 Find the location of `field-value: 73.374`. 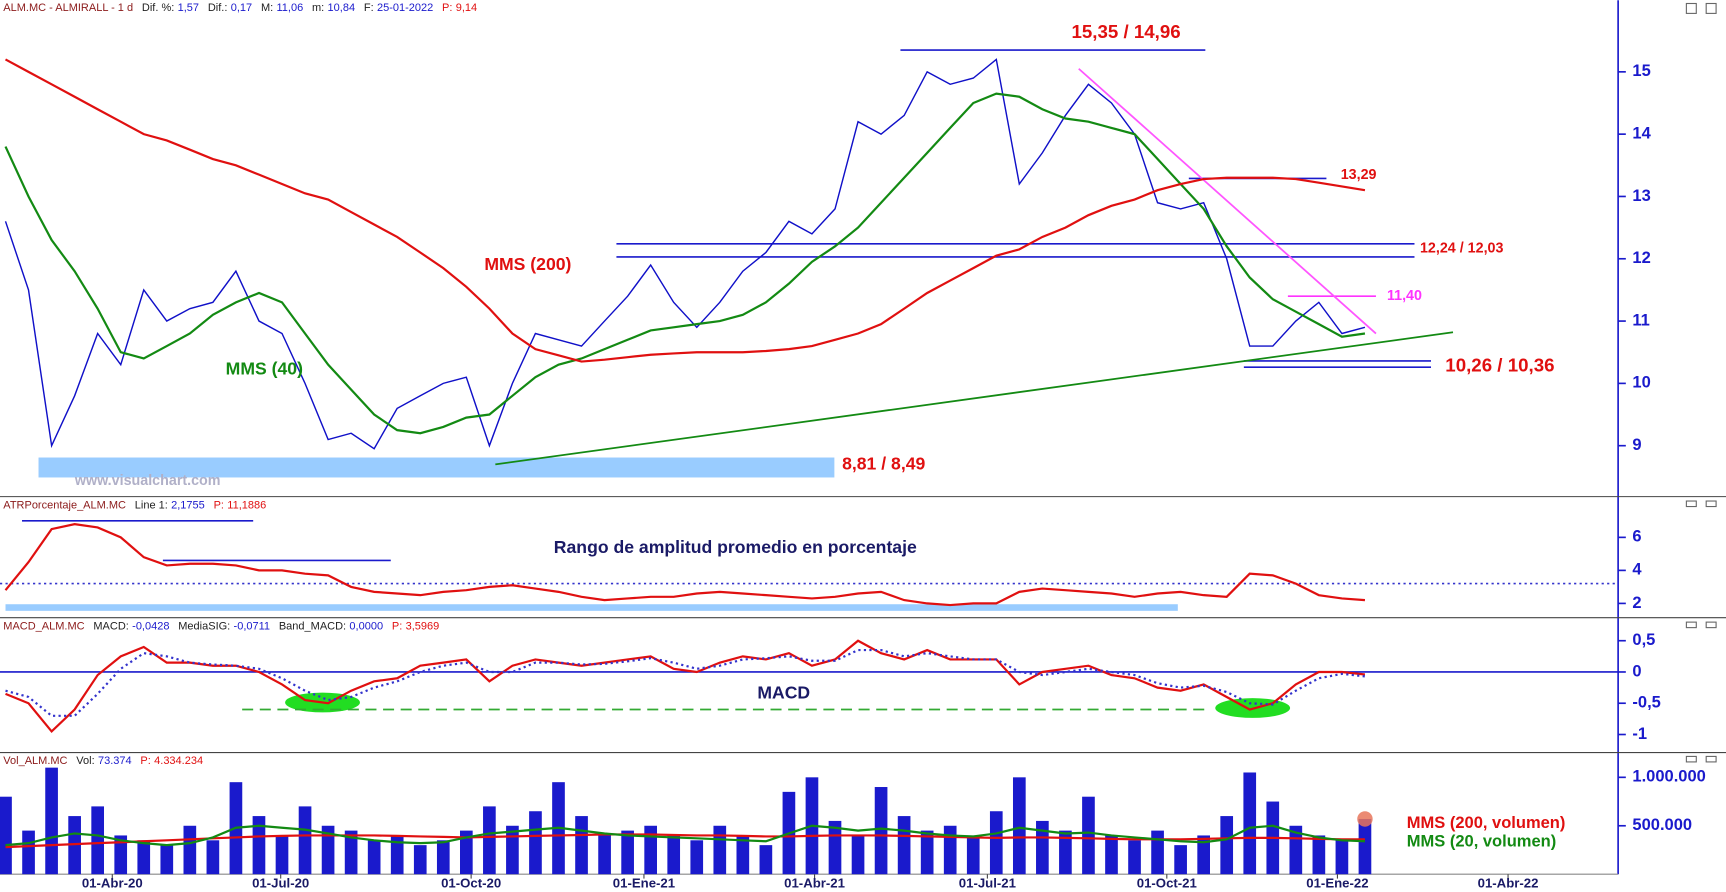

field-value: 73.374 is located at coordinates (115, 761).